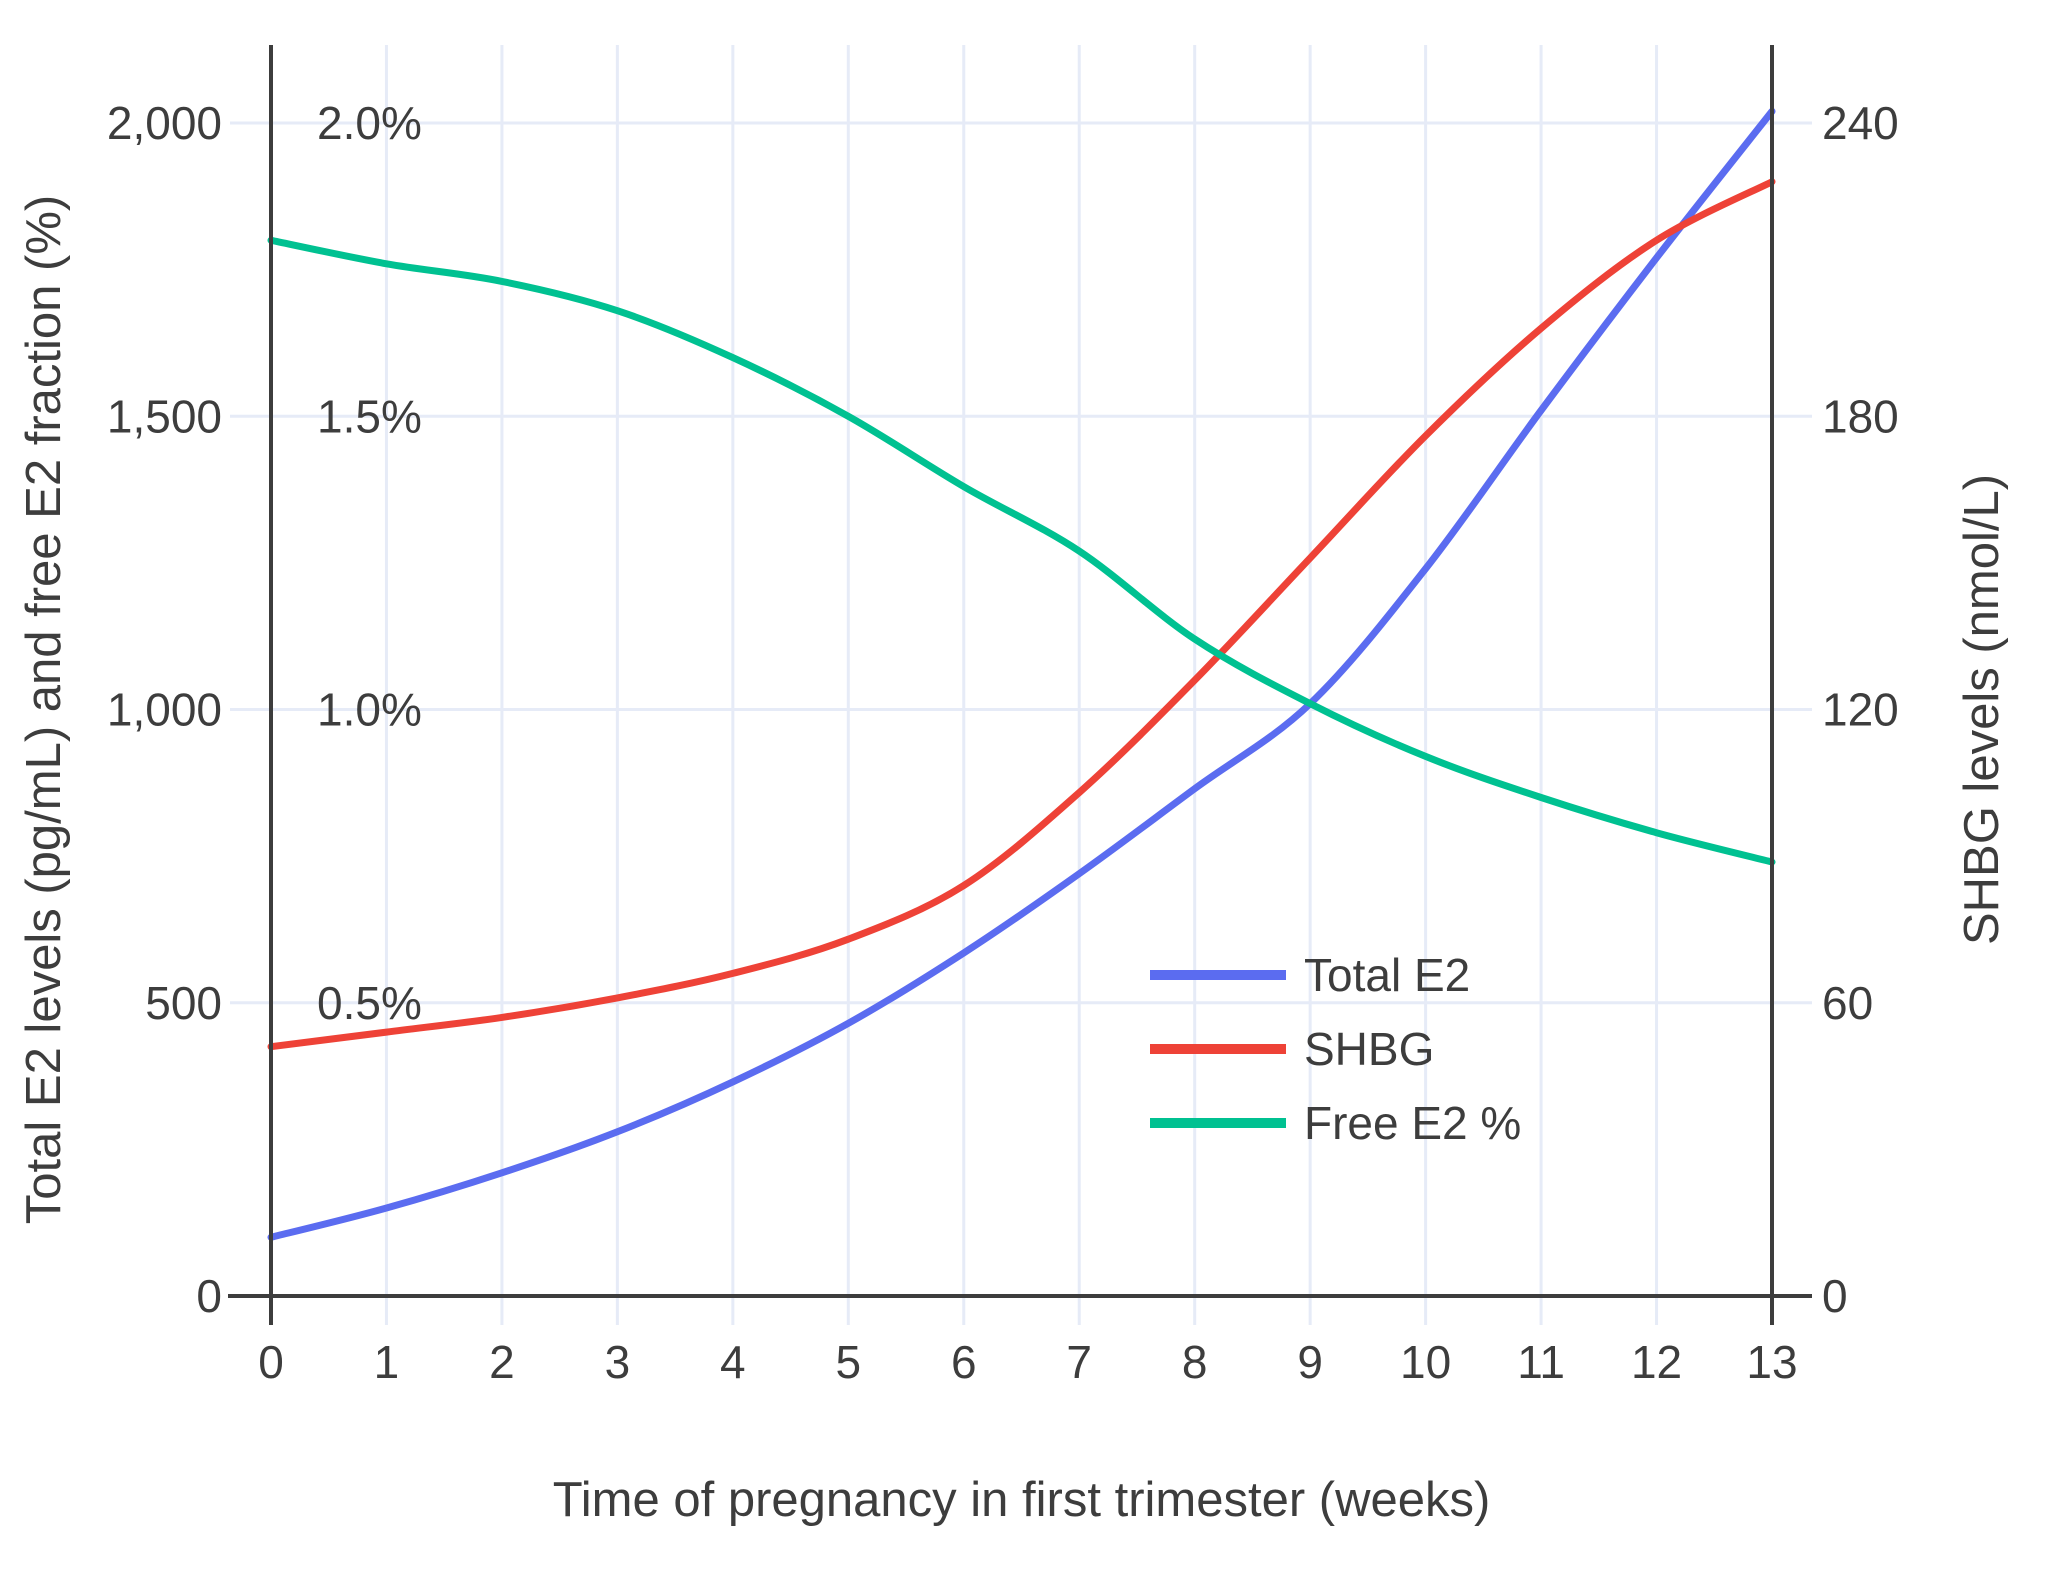 The image size is (2048, 1588). I want to click on x-tick-label: 9, so click(1310, 1362).